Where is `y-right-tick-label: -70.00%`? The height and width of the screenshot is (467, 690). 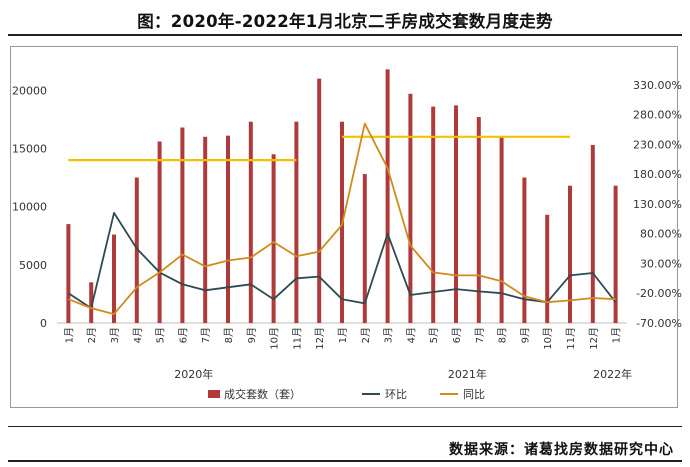
y-right-tick-label: -70.00% is located at coordinates (659, 323).